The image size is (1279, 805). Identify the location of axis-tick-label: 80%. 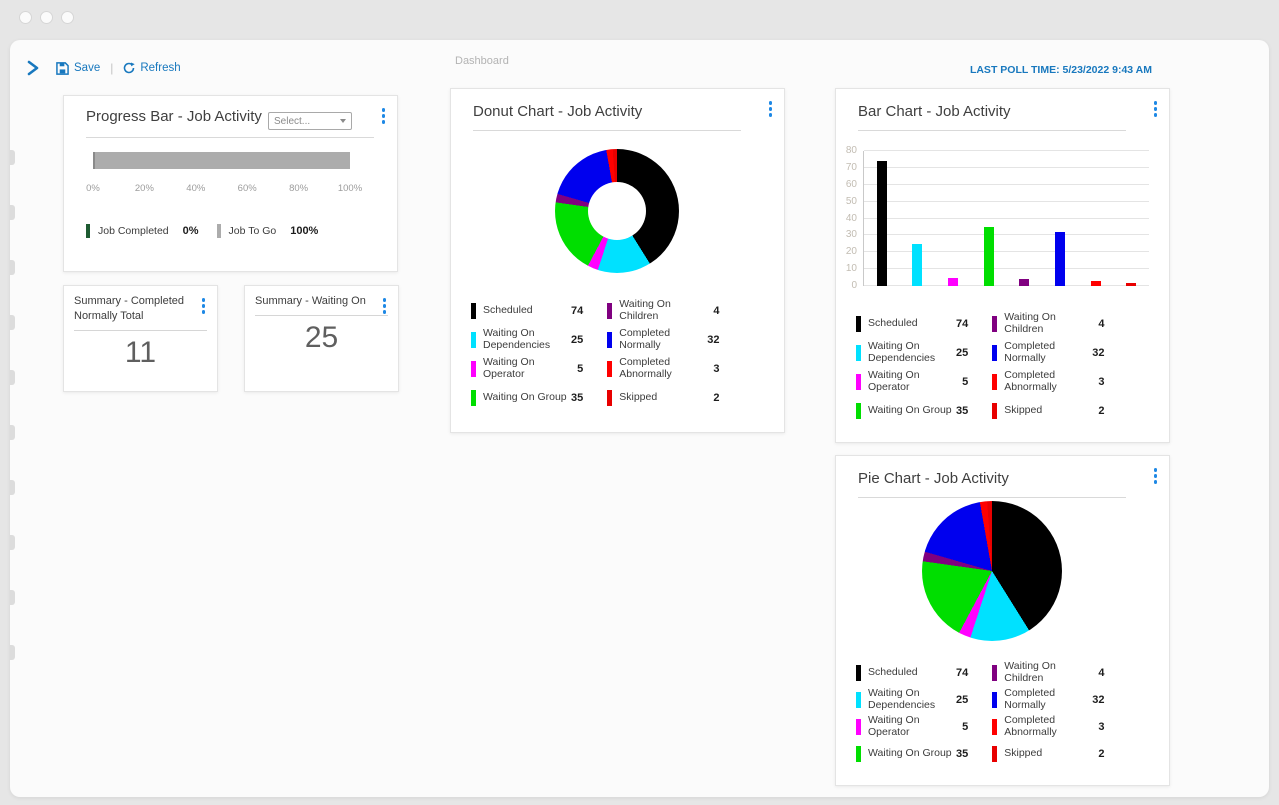
(299, 188).